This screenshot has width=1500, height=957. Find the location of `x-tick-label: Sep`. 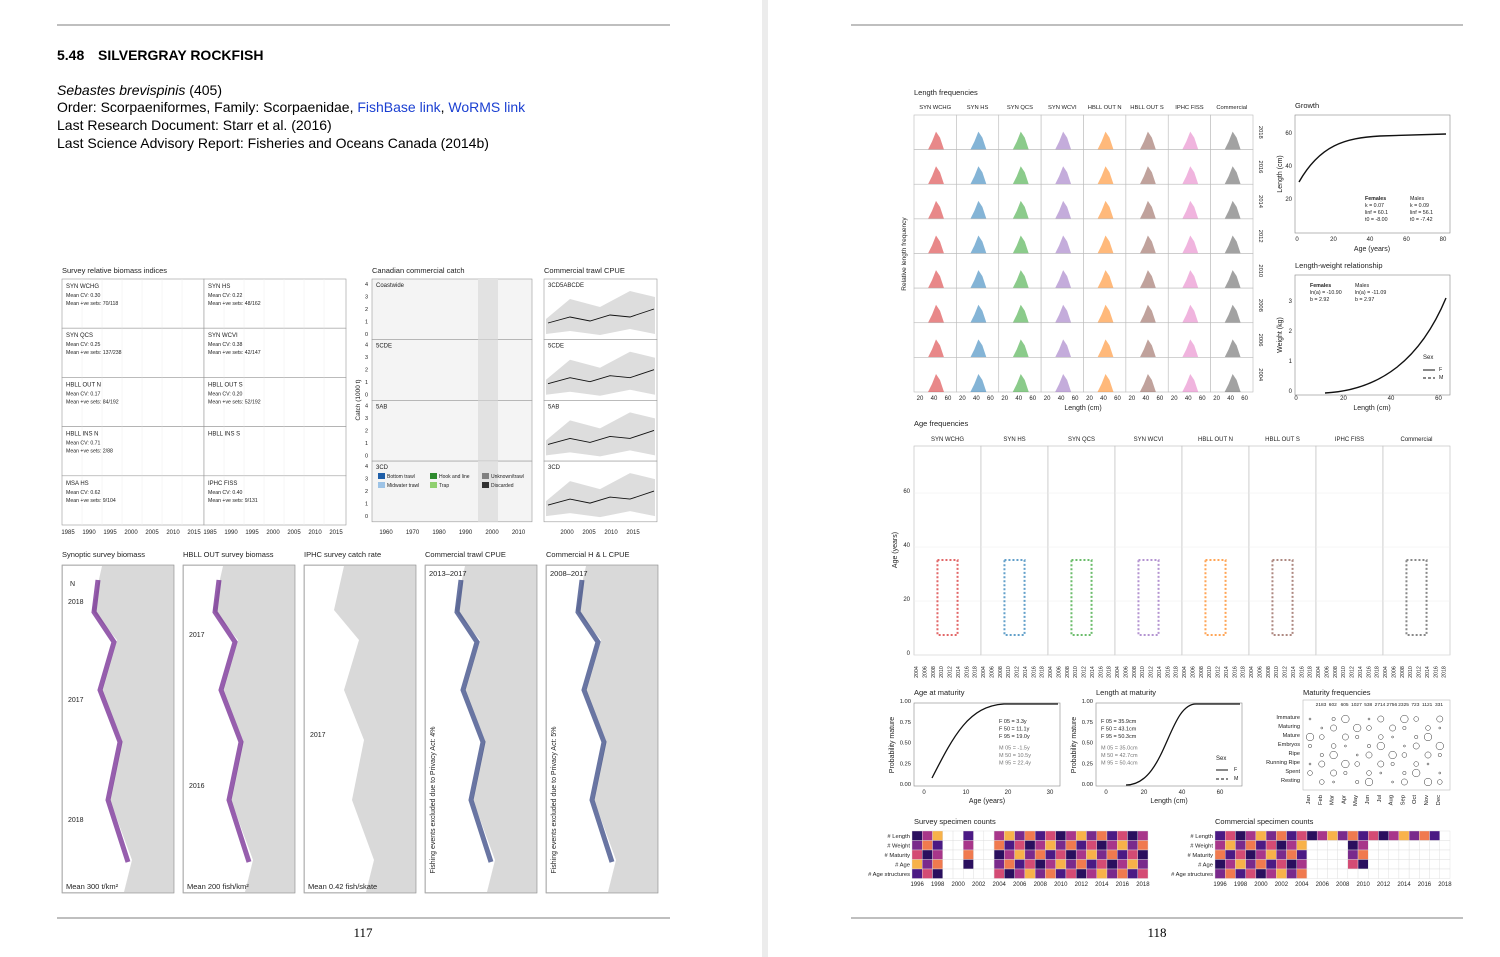

x-tick-label: Sep is located at coordinates (1403, 800).